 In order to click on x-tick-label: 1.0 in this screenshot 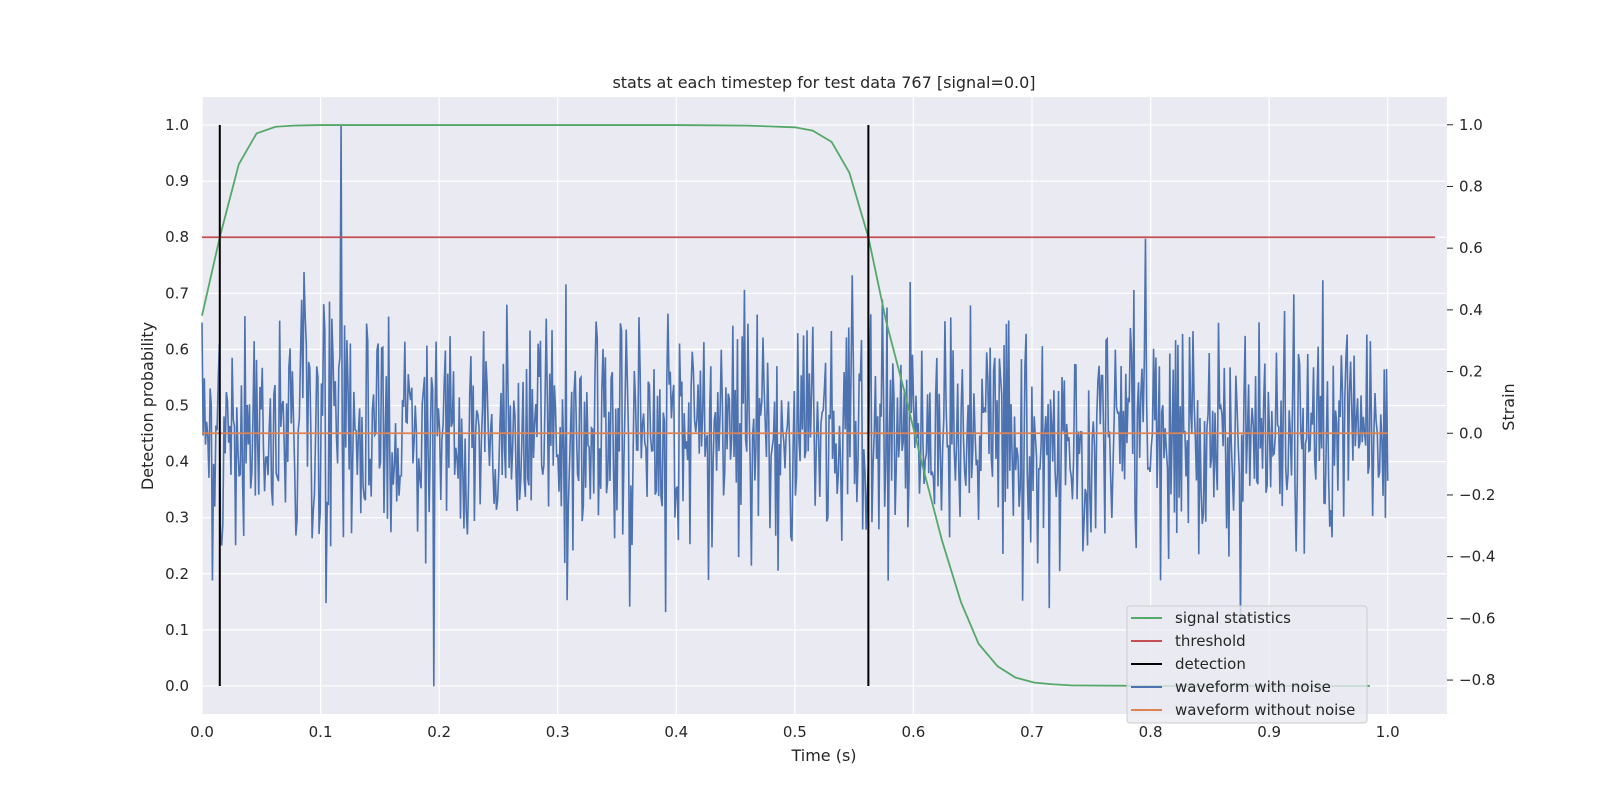, I will do `click(1388, 732)`.